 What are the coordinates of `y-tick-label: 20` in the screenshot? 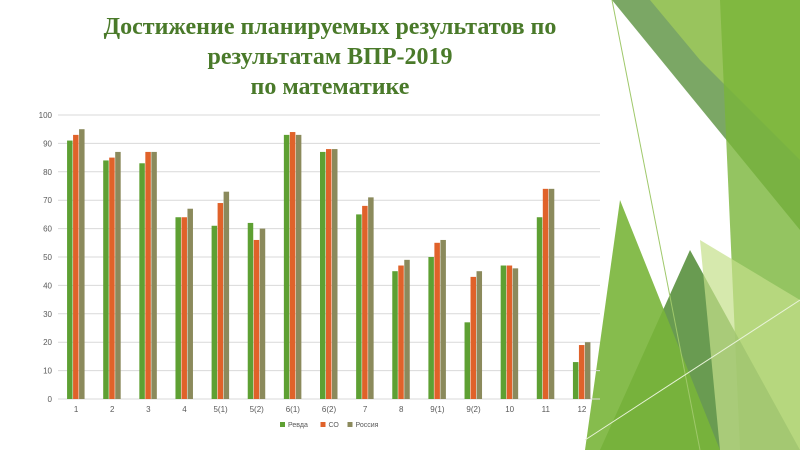 It's located at (47, 342).